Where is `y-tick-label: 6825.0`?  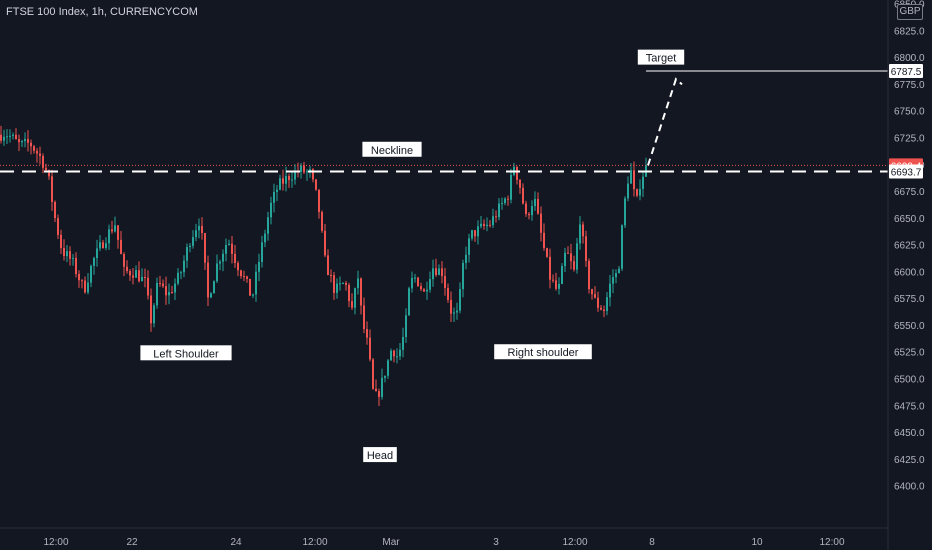
y-tick-label: 6825.0 is located at coordinates (909, 31).